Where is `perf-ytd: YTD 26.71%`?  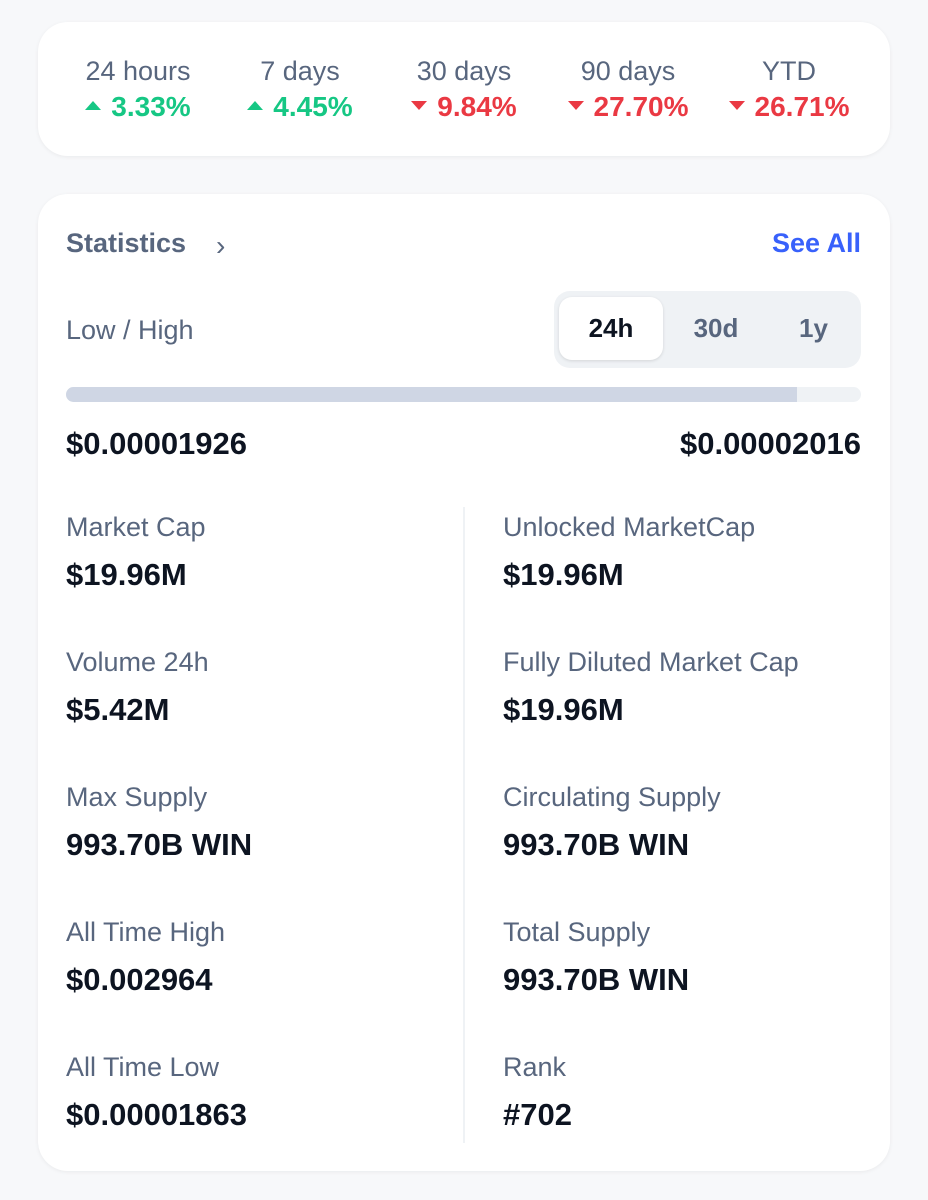
perf-ytd: YTD 26.71% is located at coordinates (789, 89).